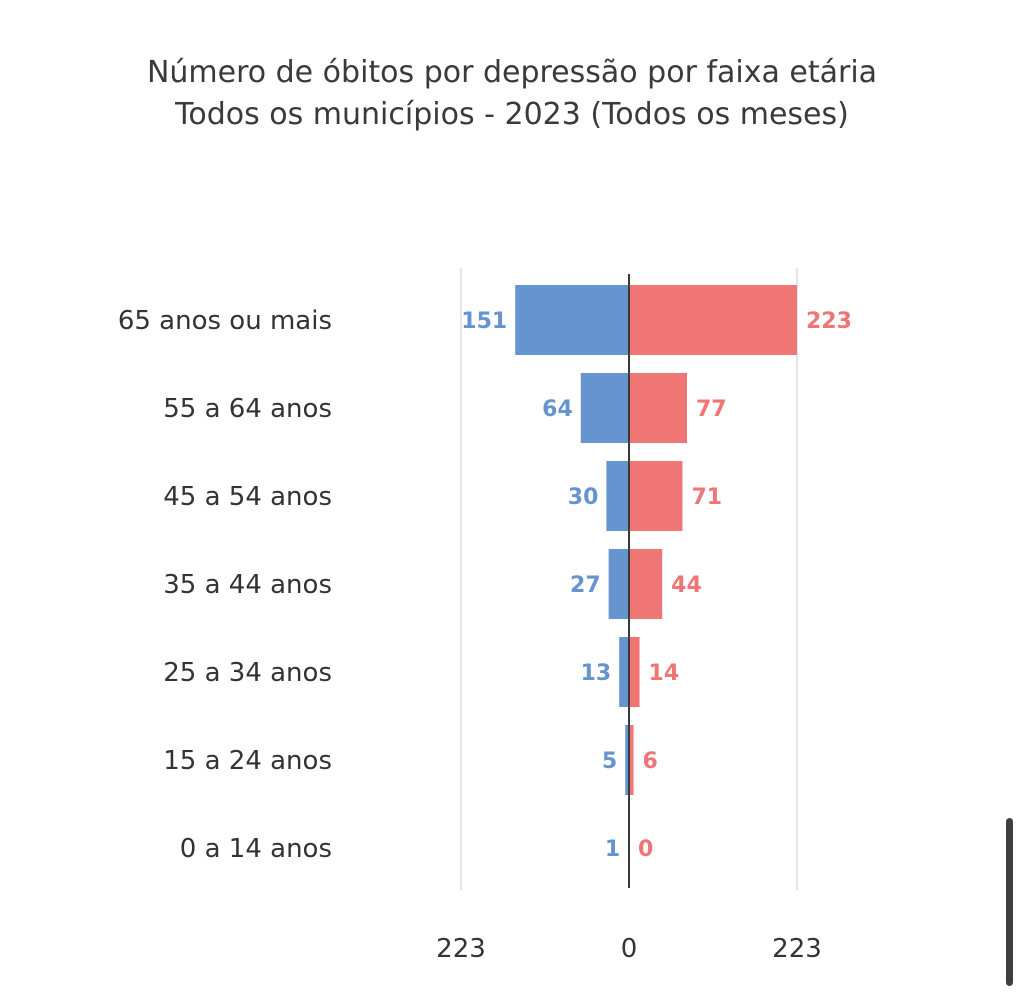 The height and width of the screenshot is (994, 1024). I want to click on category-label: 45 a 54 anos, so click(247, 497).